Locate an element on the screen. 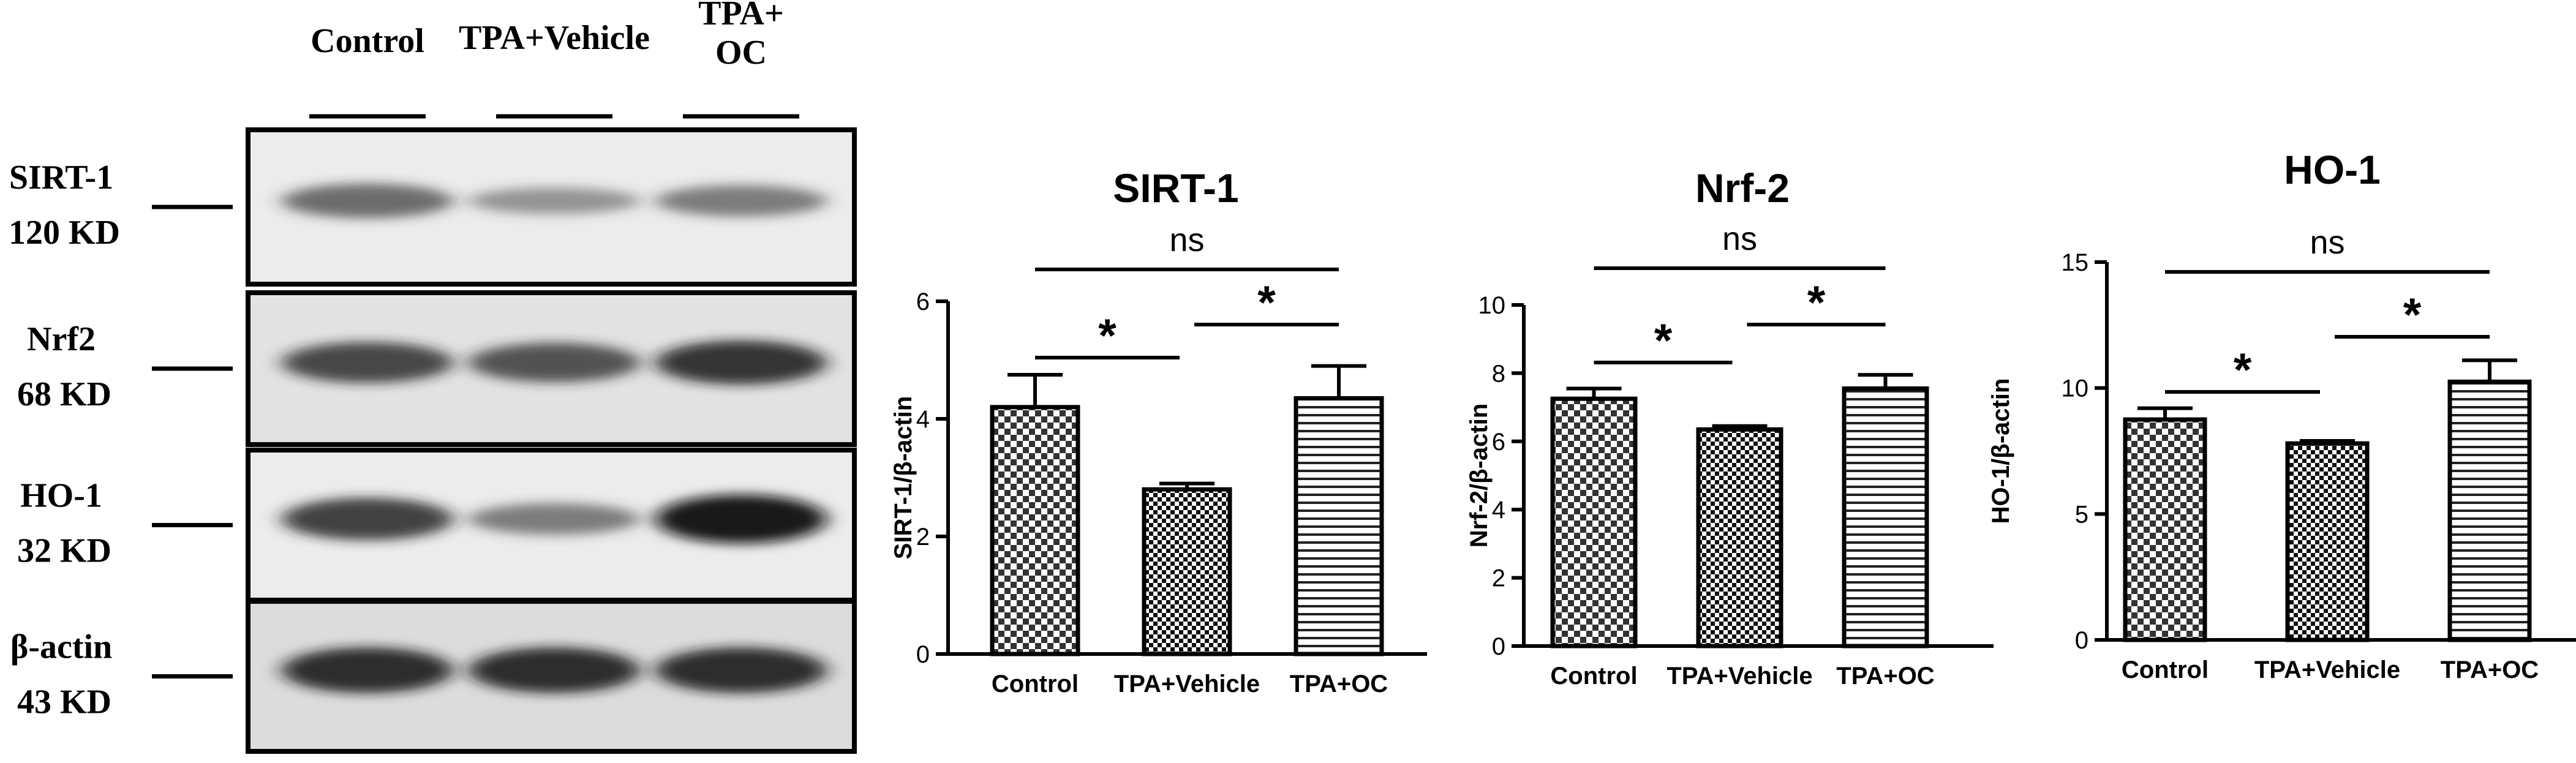  protein-label: HO-1 is located at coordinates (61, 496).